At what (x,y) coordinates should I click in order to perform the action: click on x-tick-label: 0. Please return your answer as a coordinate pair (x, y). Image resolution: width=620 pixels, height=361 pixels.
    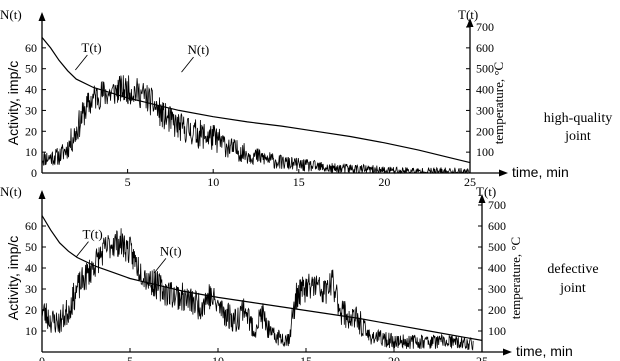
    Looking at the image, I should click on (42, 357).